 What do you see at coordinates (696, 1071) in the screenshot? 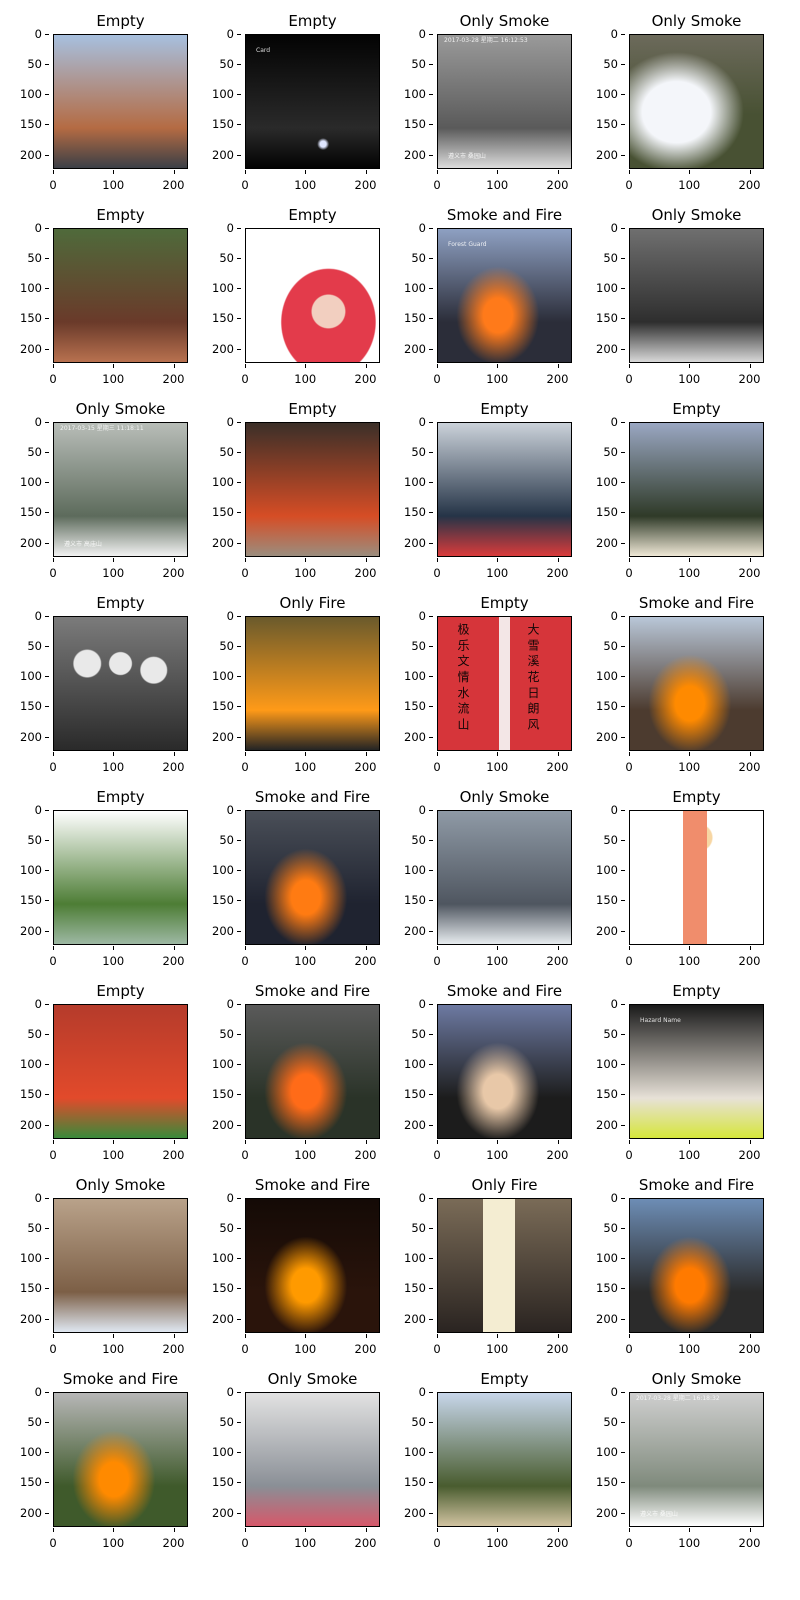
I see `panel-image: Hazard Name` at bounding box center [696, 1071].